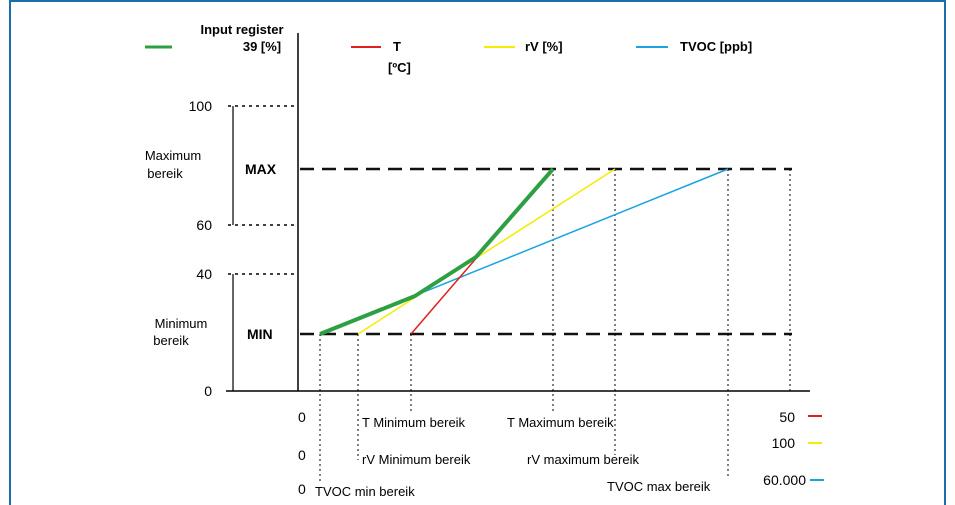 Image resolution: width=955 pixels, height=505 pixels. Describe the element at coordinates (716, 46) in the screenshot. I see `legend-label-tvoc: TVOC [ppb]` at that location.